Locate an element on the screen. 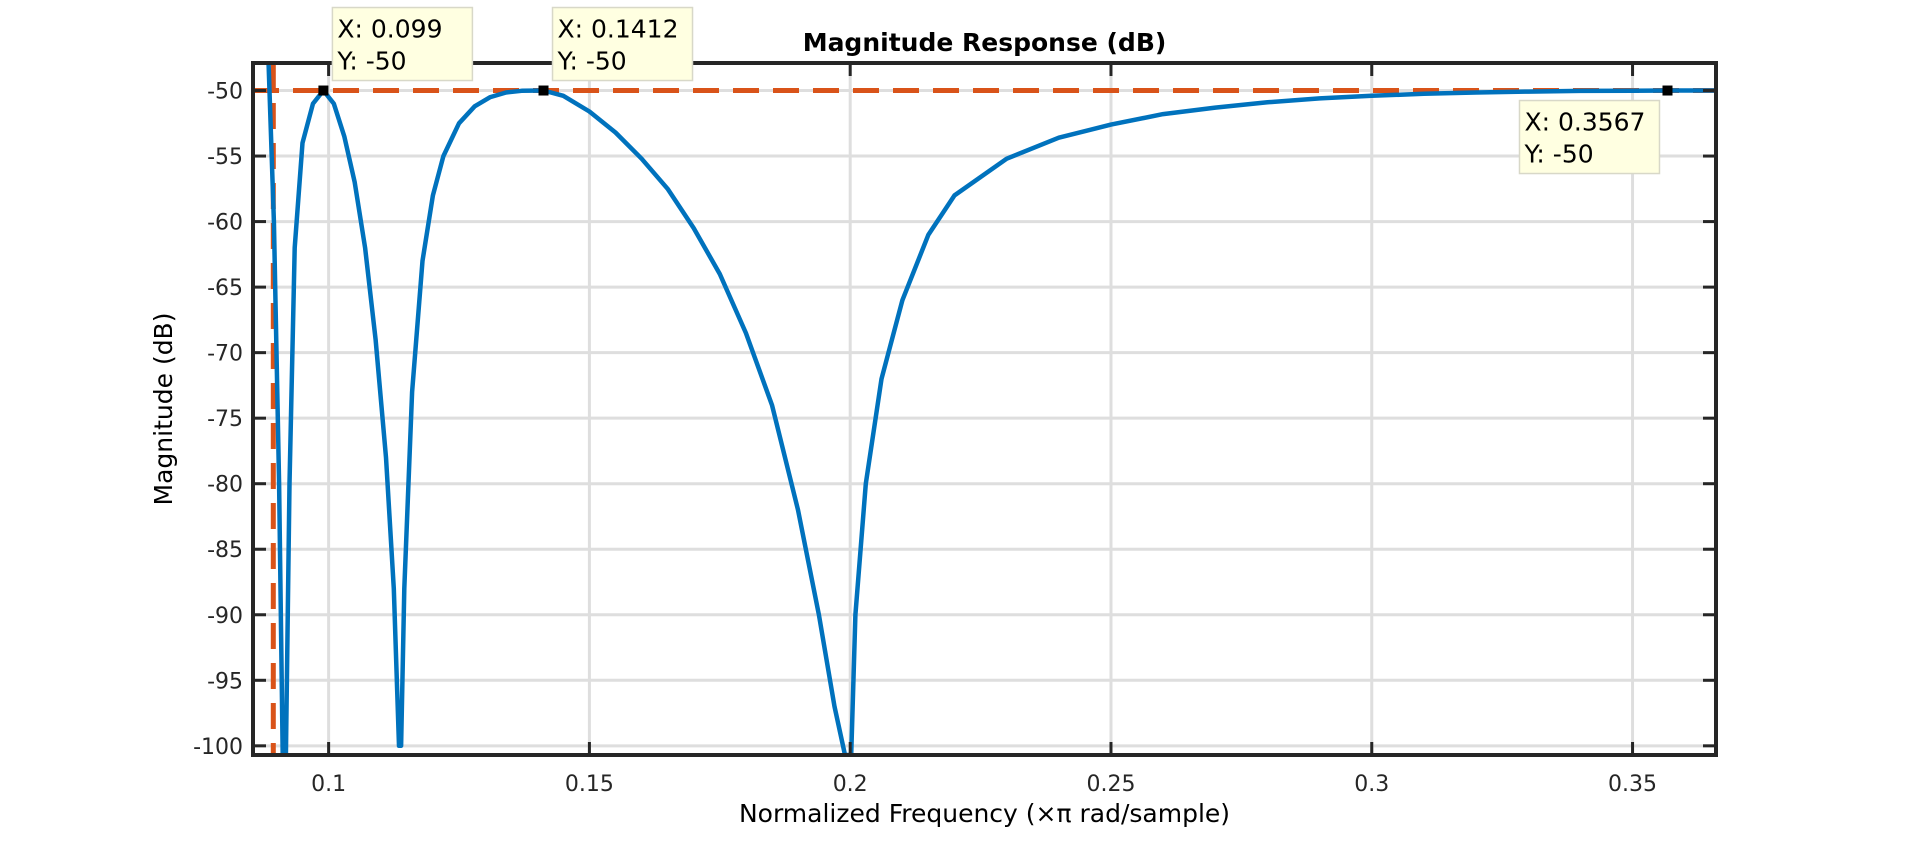 The image size is (1920, 841). x-tick-label: 0.2 is located at coordinates (850, 784).